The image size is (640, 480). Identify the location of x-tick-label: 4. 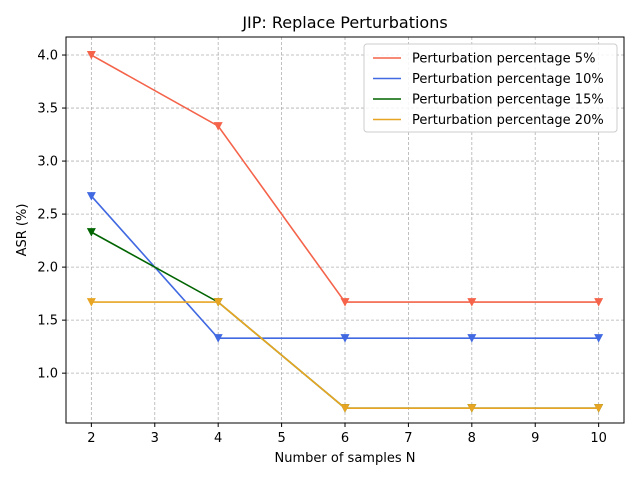
(218, 438).